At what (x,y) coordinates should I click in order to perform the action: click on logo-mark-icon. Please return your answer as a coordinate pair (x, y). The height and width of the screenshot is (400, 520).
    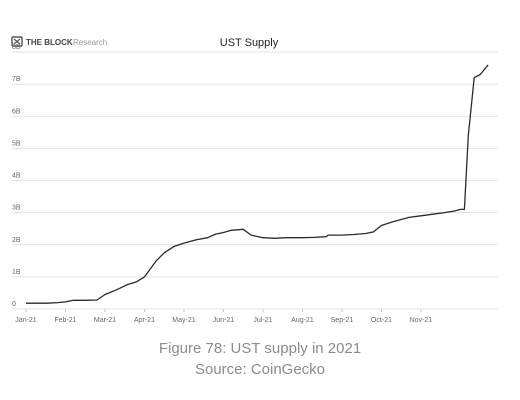
    Looking at the image, I should click on (17, 41).